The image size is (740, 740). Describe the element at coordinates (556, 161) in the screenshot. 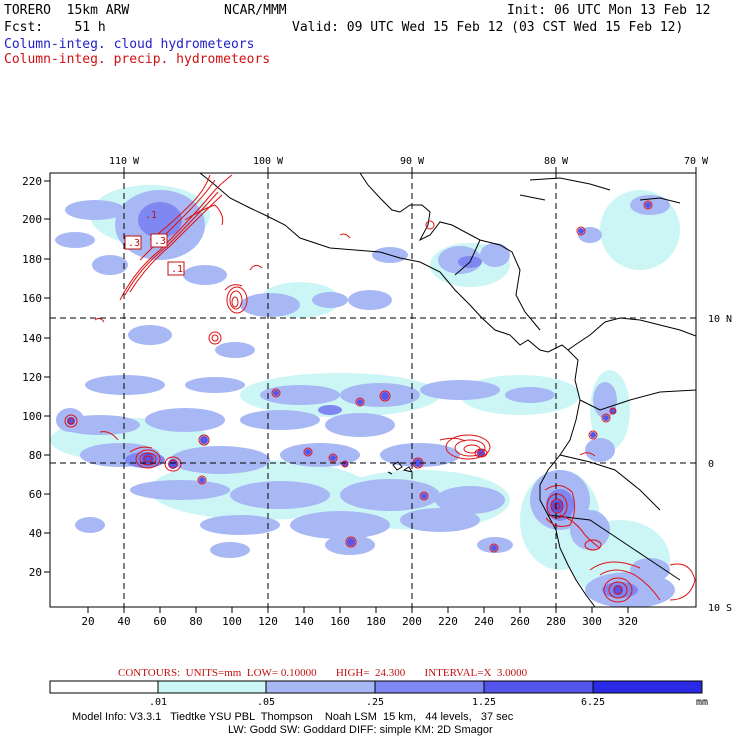

I see `lon-label-80w: 80 W` at that location.